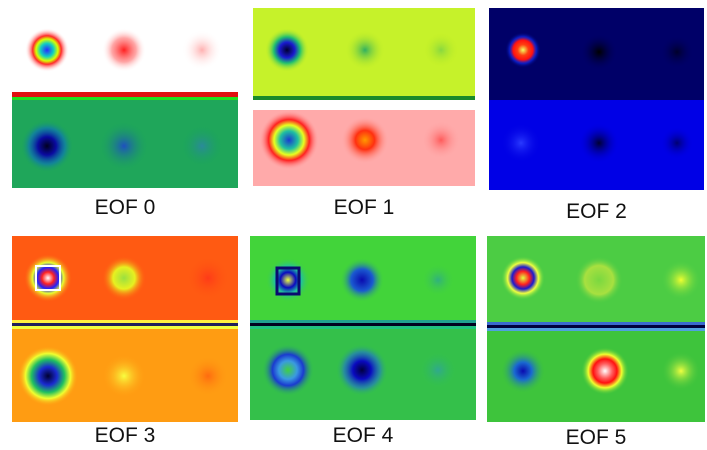 This screenshot has width=707, height=450. Describe the element at coordinates (125, 435) in the screenshot. I see `eof-3-caption: EOF 3` at that location.